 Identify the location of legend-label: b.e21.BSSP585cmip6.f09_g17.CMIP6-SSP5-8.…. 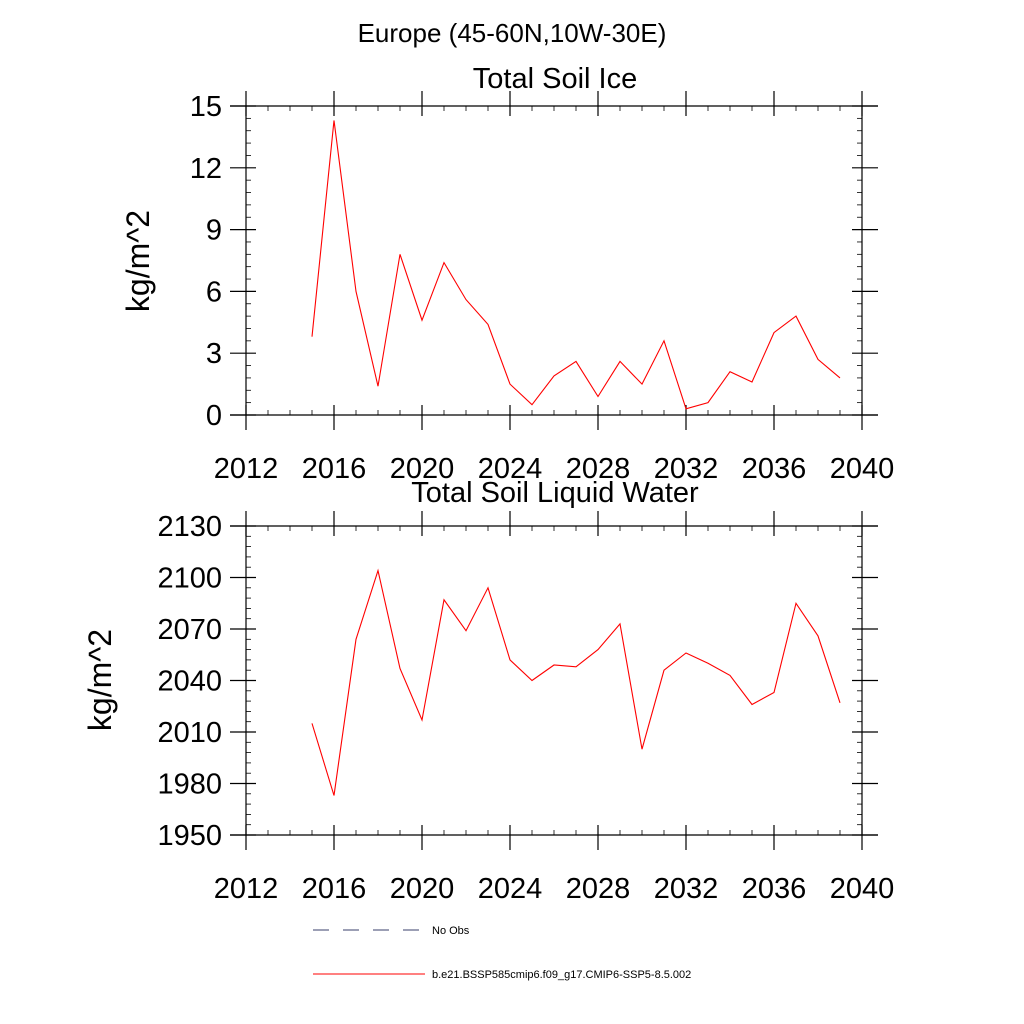
(561, 975).